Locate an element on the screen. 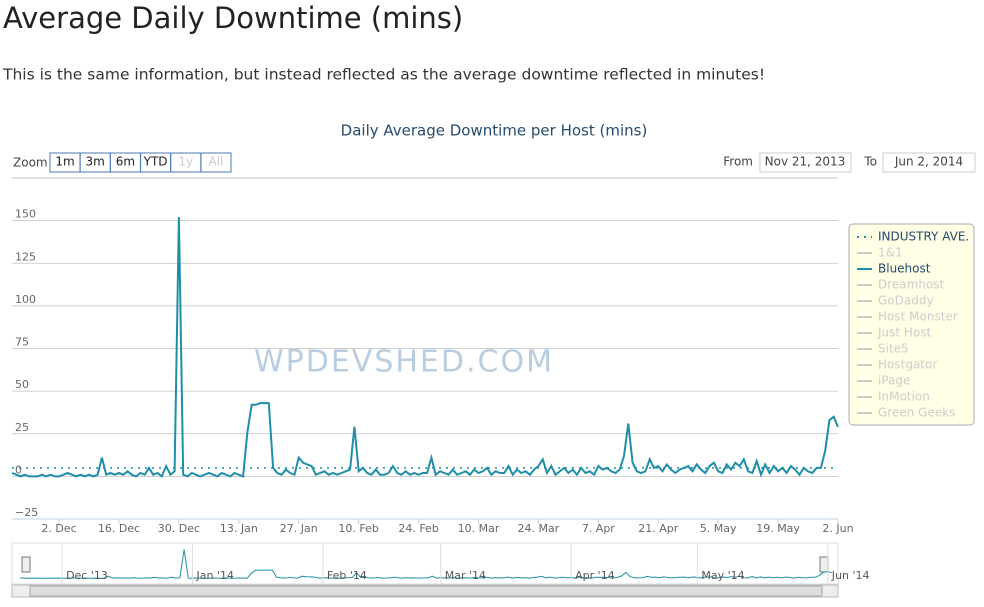 The height and width of the screenshot is (607, 984). legend-label: Host Monster is located at coordinates (918, 317).